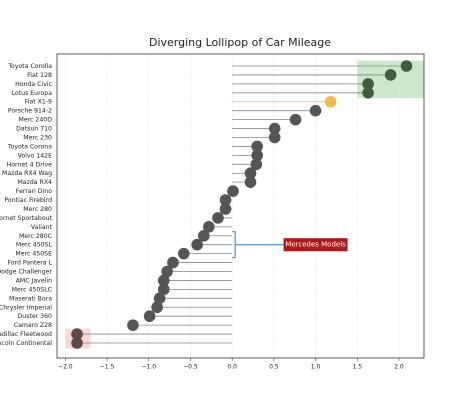  Describe the element at coordinates (240, 42) in the screenshot. I see `chart-title: Diverging Lollipop of Car Mileage` at that location.